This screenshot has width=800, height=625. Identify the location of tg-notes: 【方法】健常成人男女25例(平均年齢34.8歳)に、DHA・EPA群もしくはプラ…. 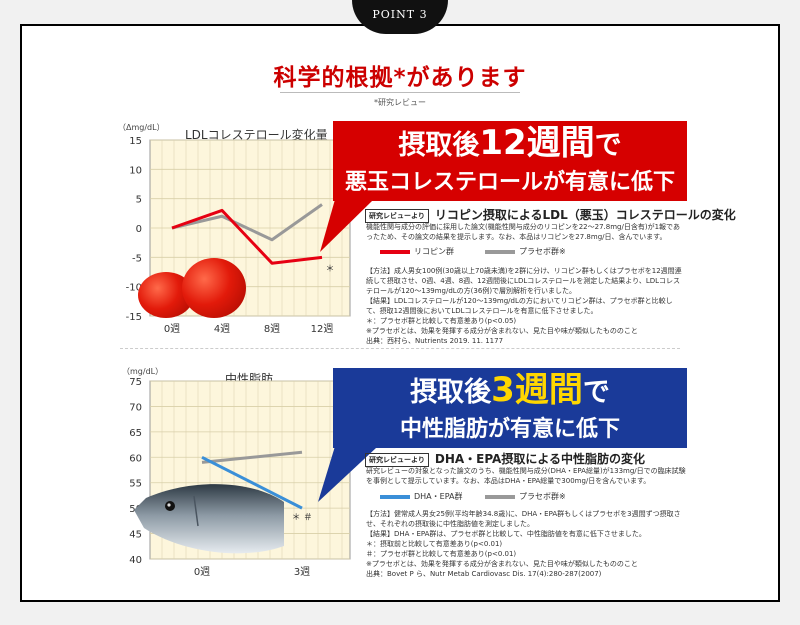
(526, 544).